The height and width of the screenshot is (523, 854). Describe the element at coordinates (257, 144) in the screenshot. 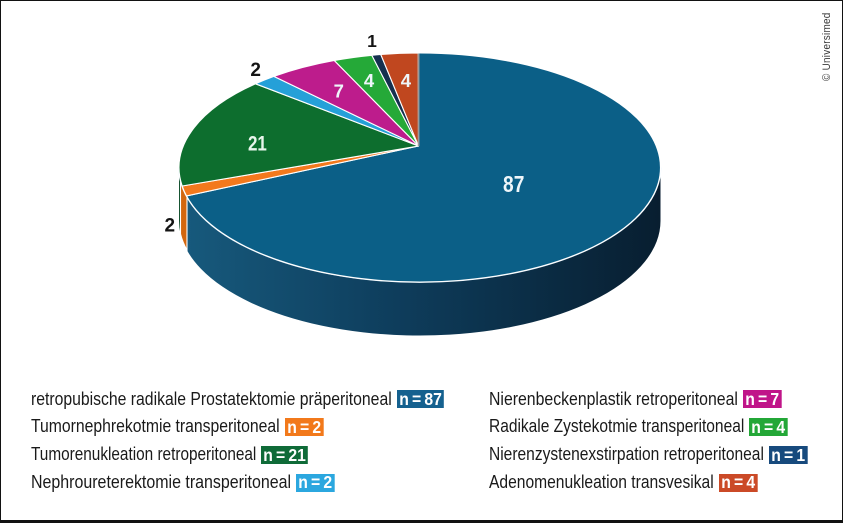

I see `svg-text: 21` at that location.